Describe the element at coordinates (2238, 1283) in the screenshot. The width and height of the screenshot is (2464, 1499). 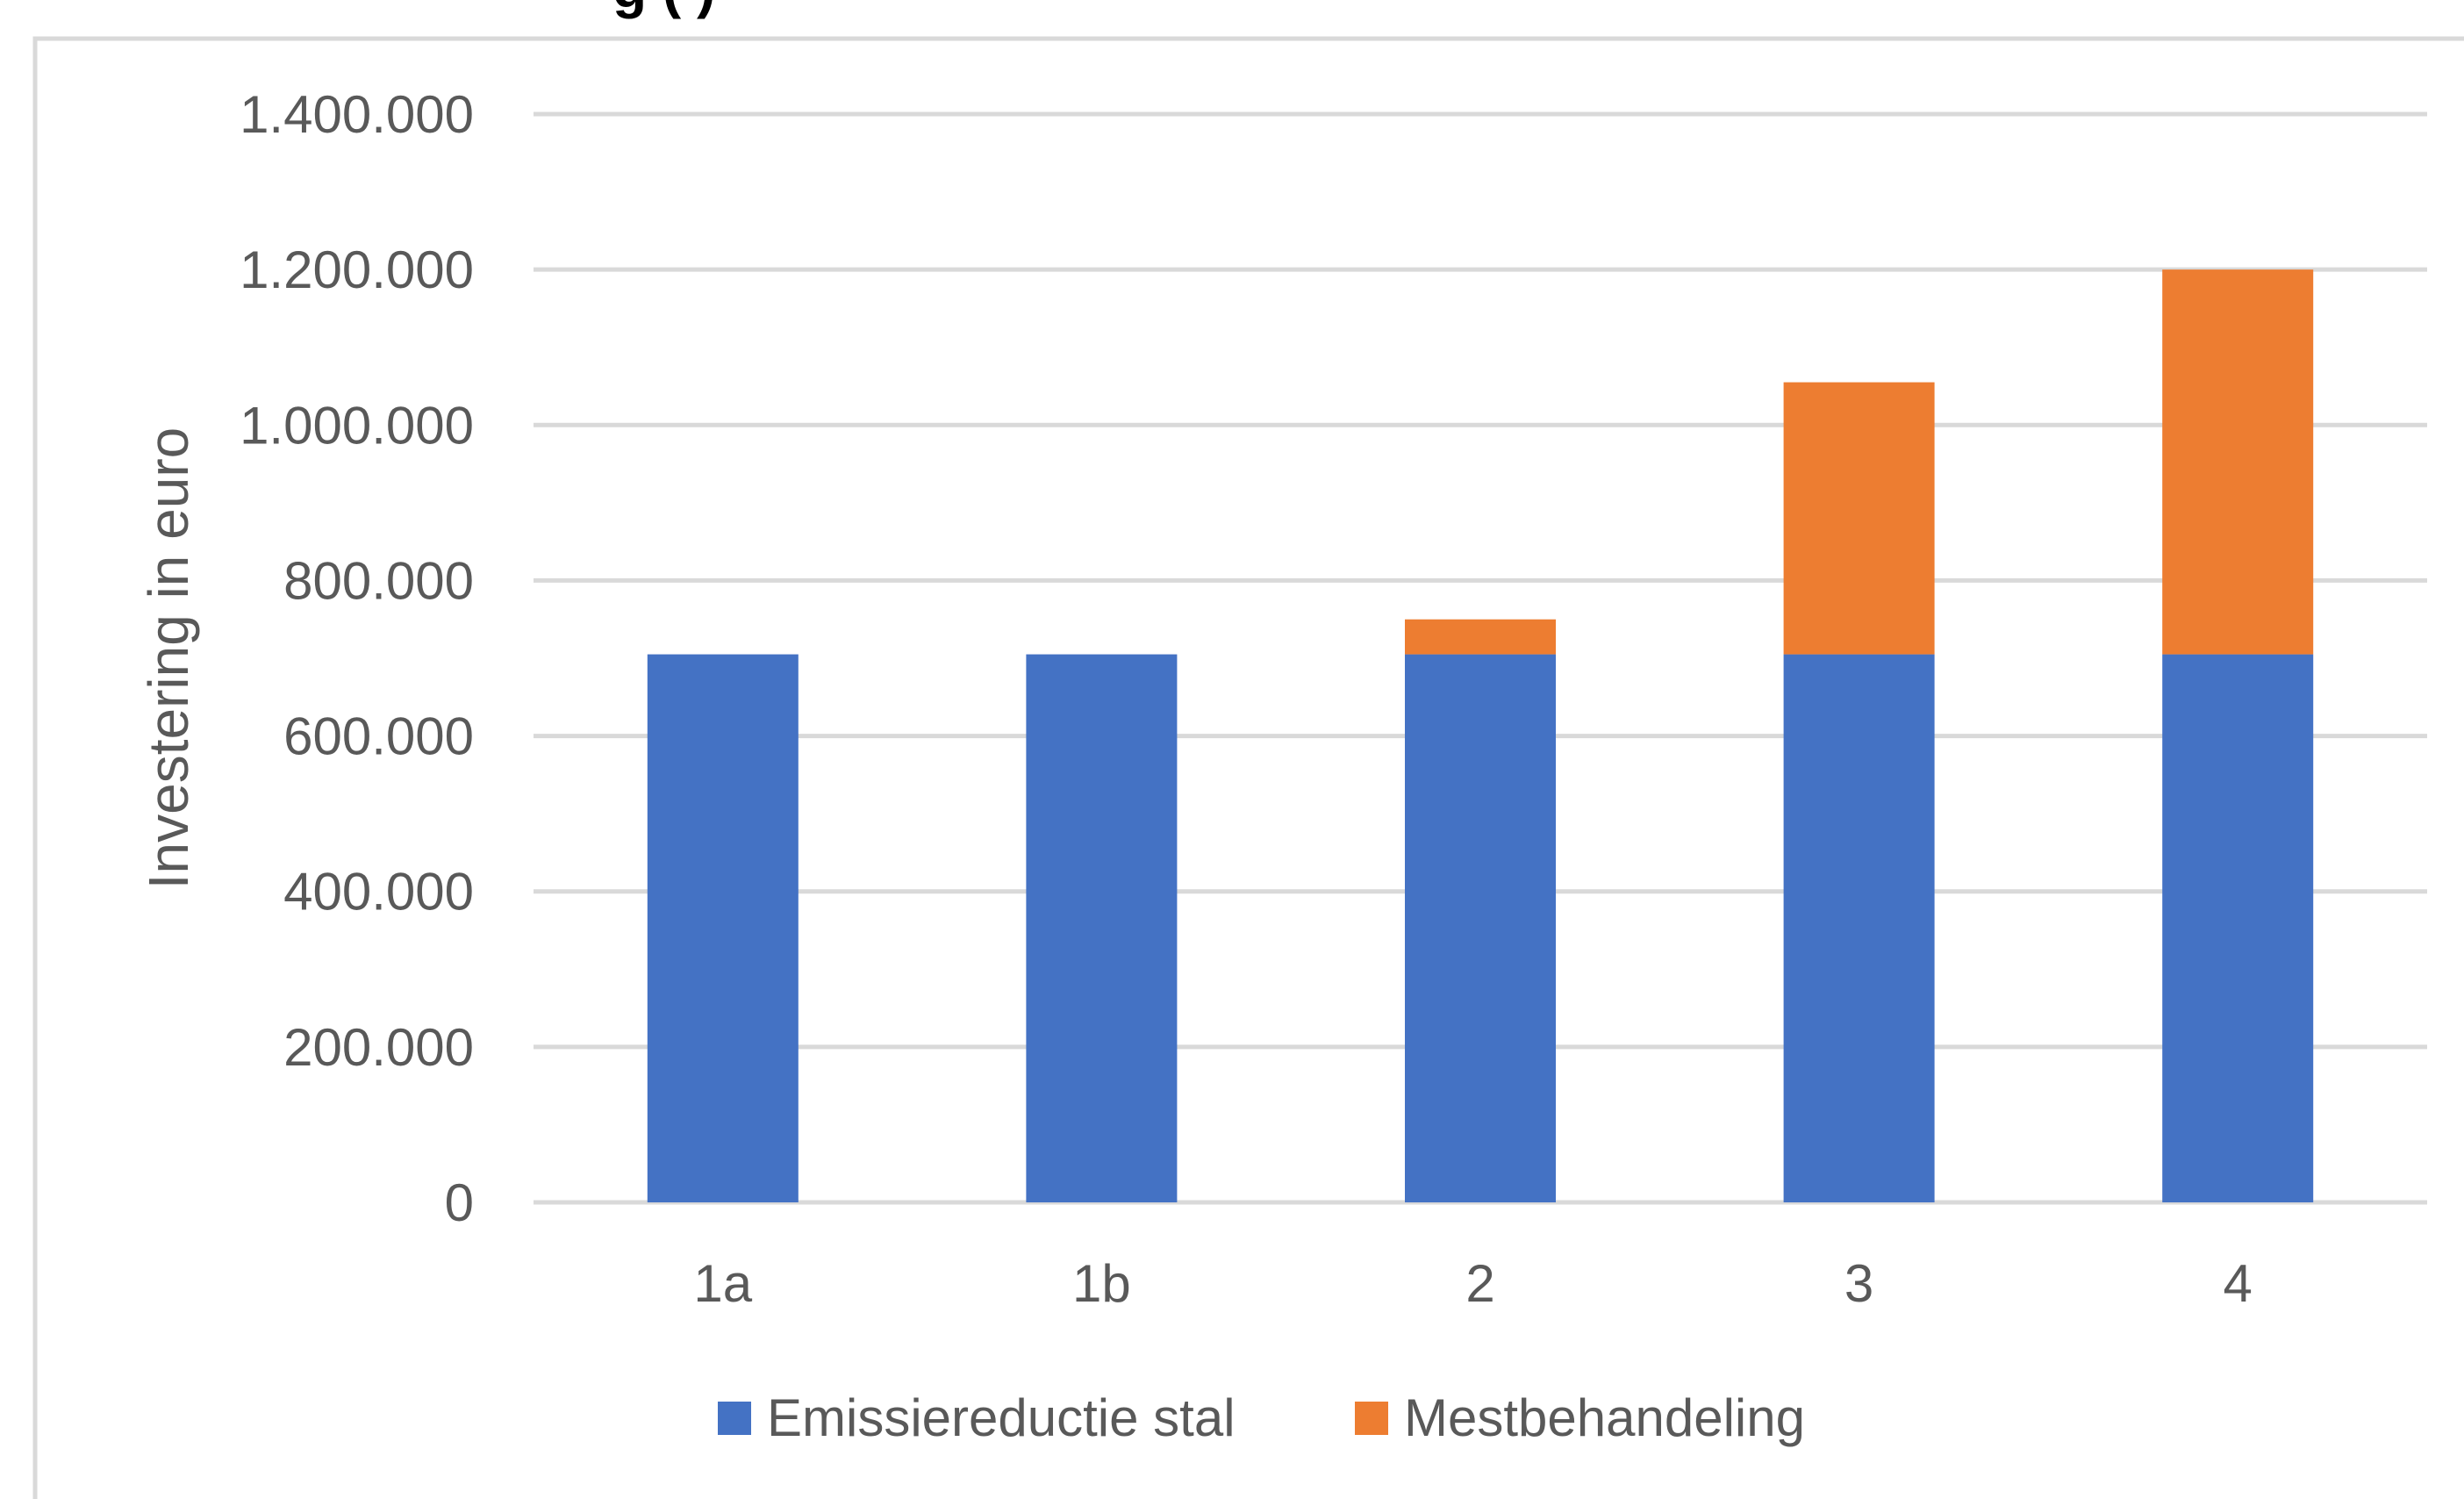
I see `x-tick-label-4: 4` at that location.